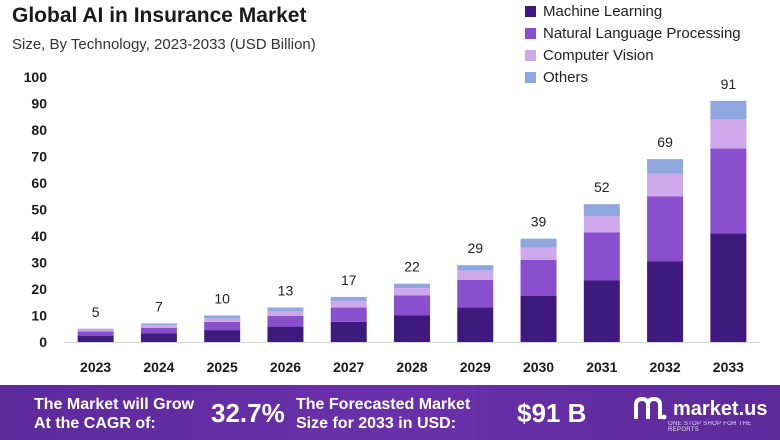 This screenshot has width=780, height=440. Describe the element at coordinates (159, 15) in the screenshot. I see `chart-title: Global AI in Insurance Market` at that location.